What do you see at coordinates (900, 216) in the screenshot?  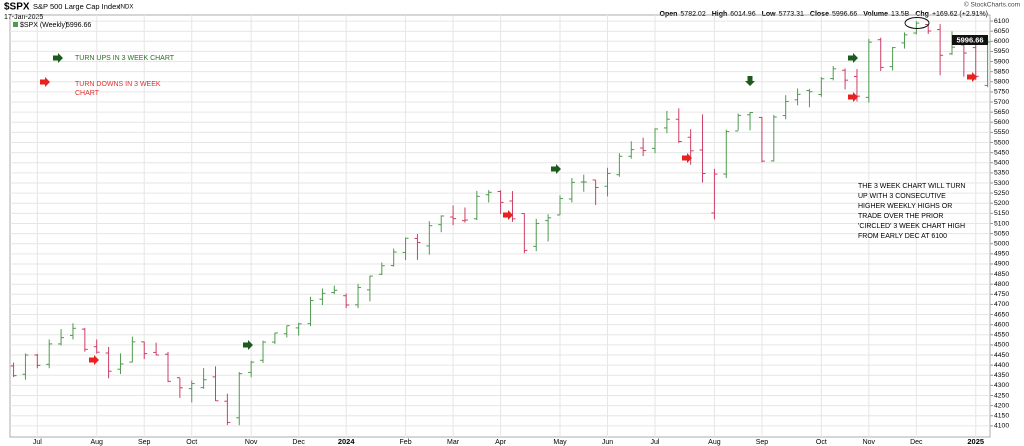 I see `annotation: TRADE OVER THE PRIOR` at bounding box center [900, 216].